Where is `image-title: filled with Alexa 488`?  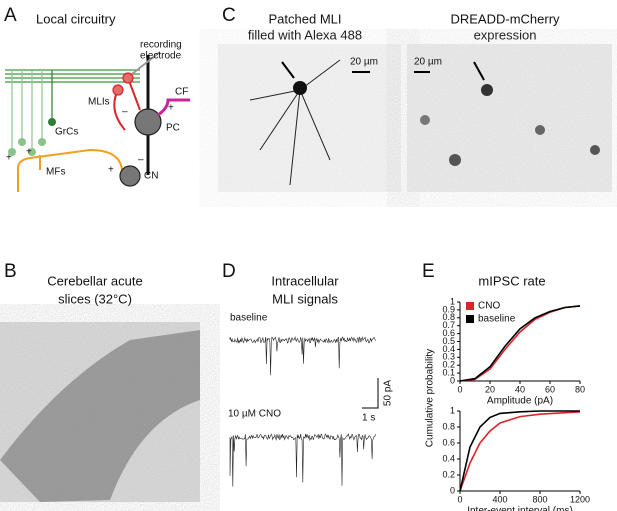 image-title: filled with Alexa 488 is located at coordinates (305, 34).